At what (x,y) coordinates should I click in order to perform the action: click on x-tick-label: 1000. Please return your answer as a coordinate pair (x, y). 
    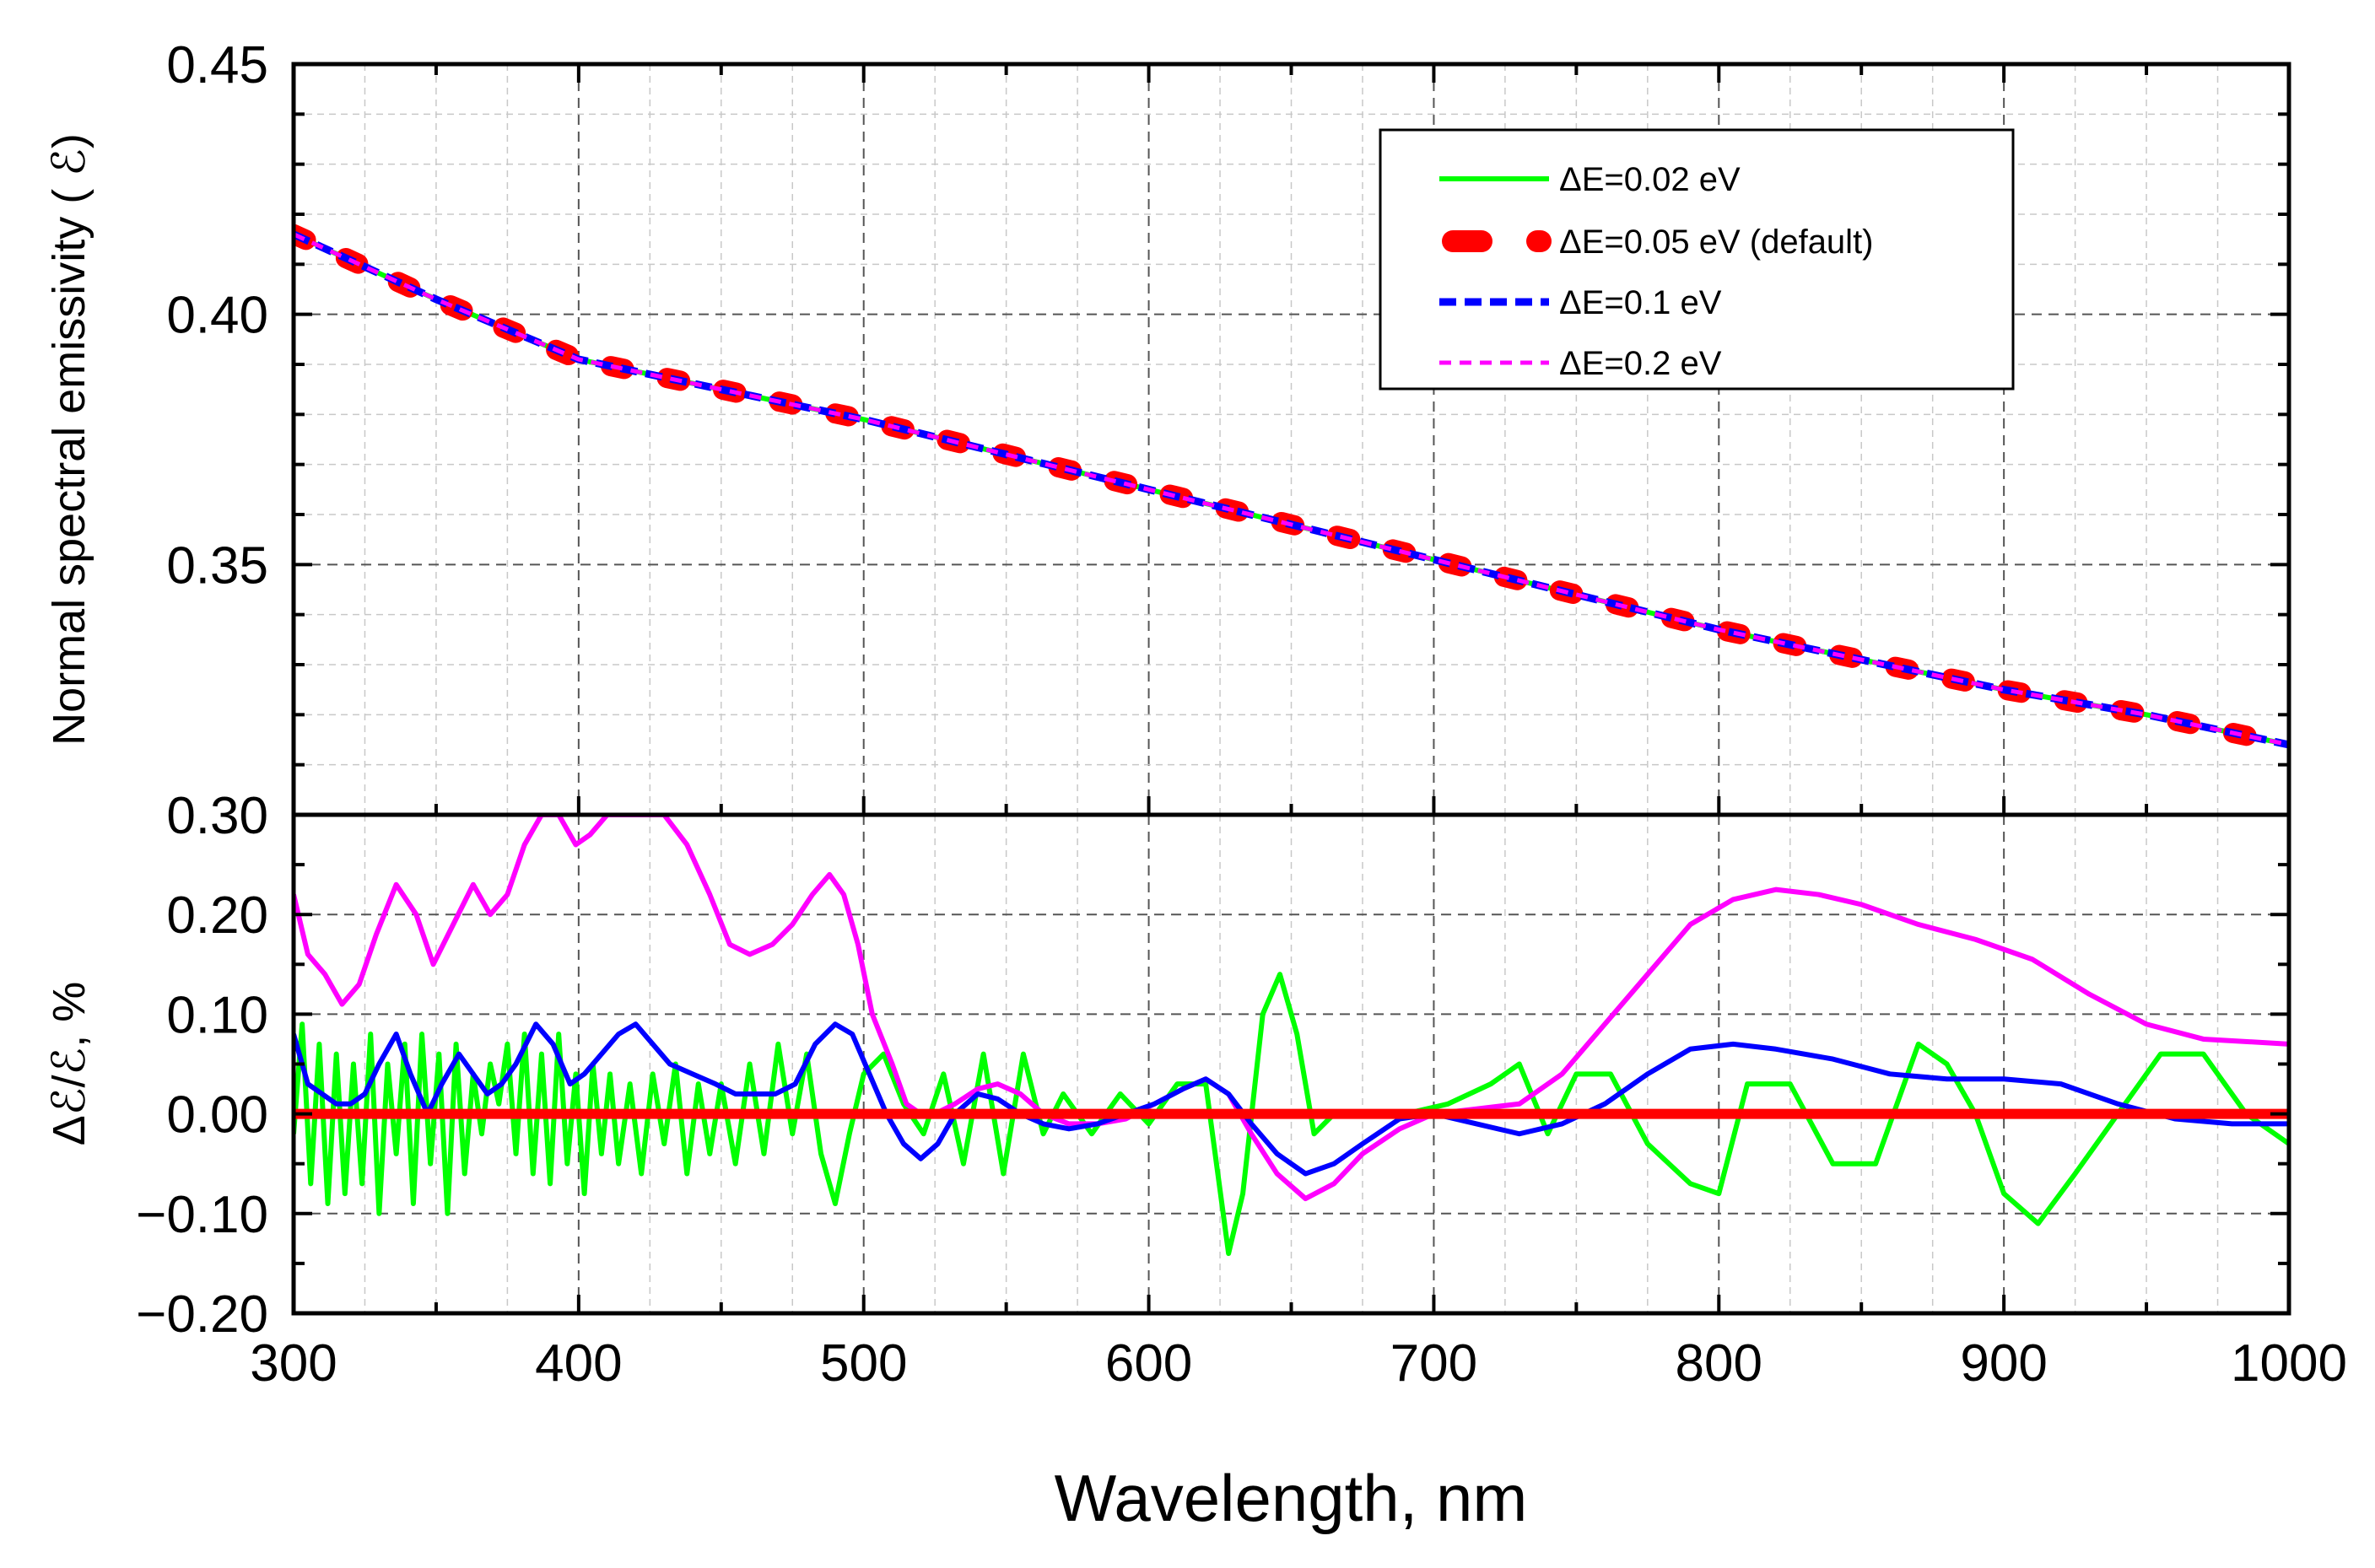
    Looking at the image, I should click on (2289, 1363).